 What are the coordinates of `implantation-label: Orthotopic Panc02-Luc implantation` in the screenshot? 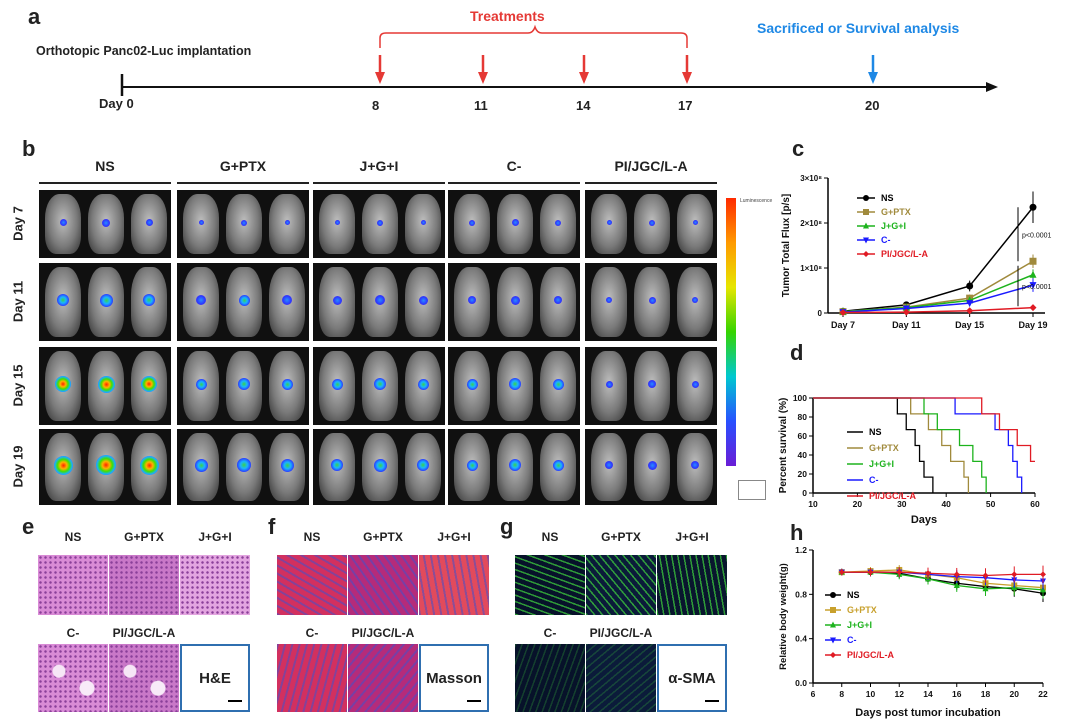 It's located at (144, 51).